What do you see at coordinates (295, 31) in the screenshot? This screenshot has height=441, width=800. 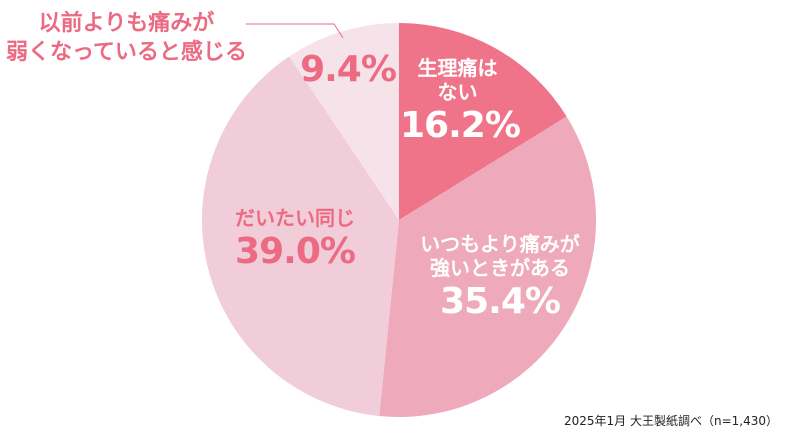 I see `callout-leader-line` at bounding box center [295, 31].